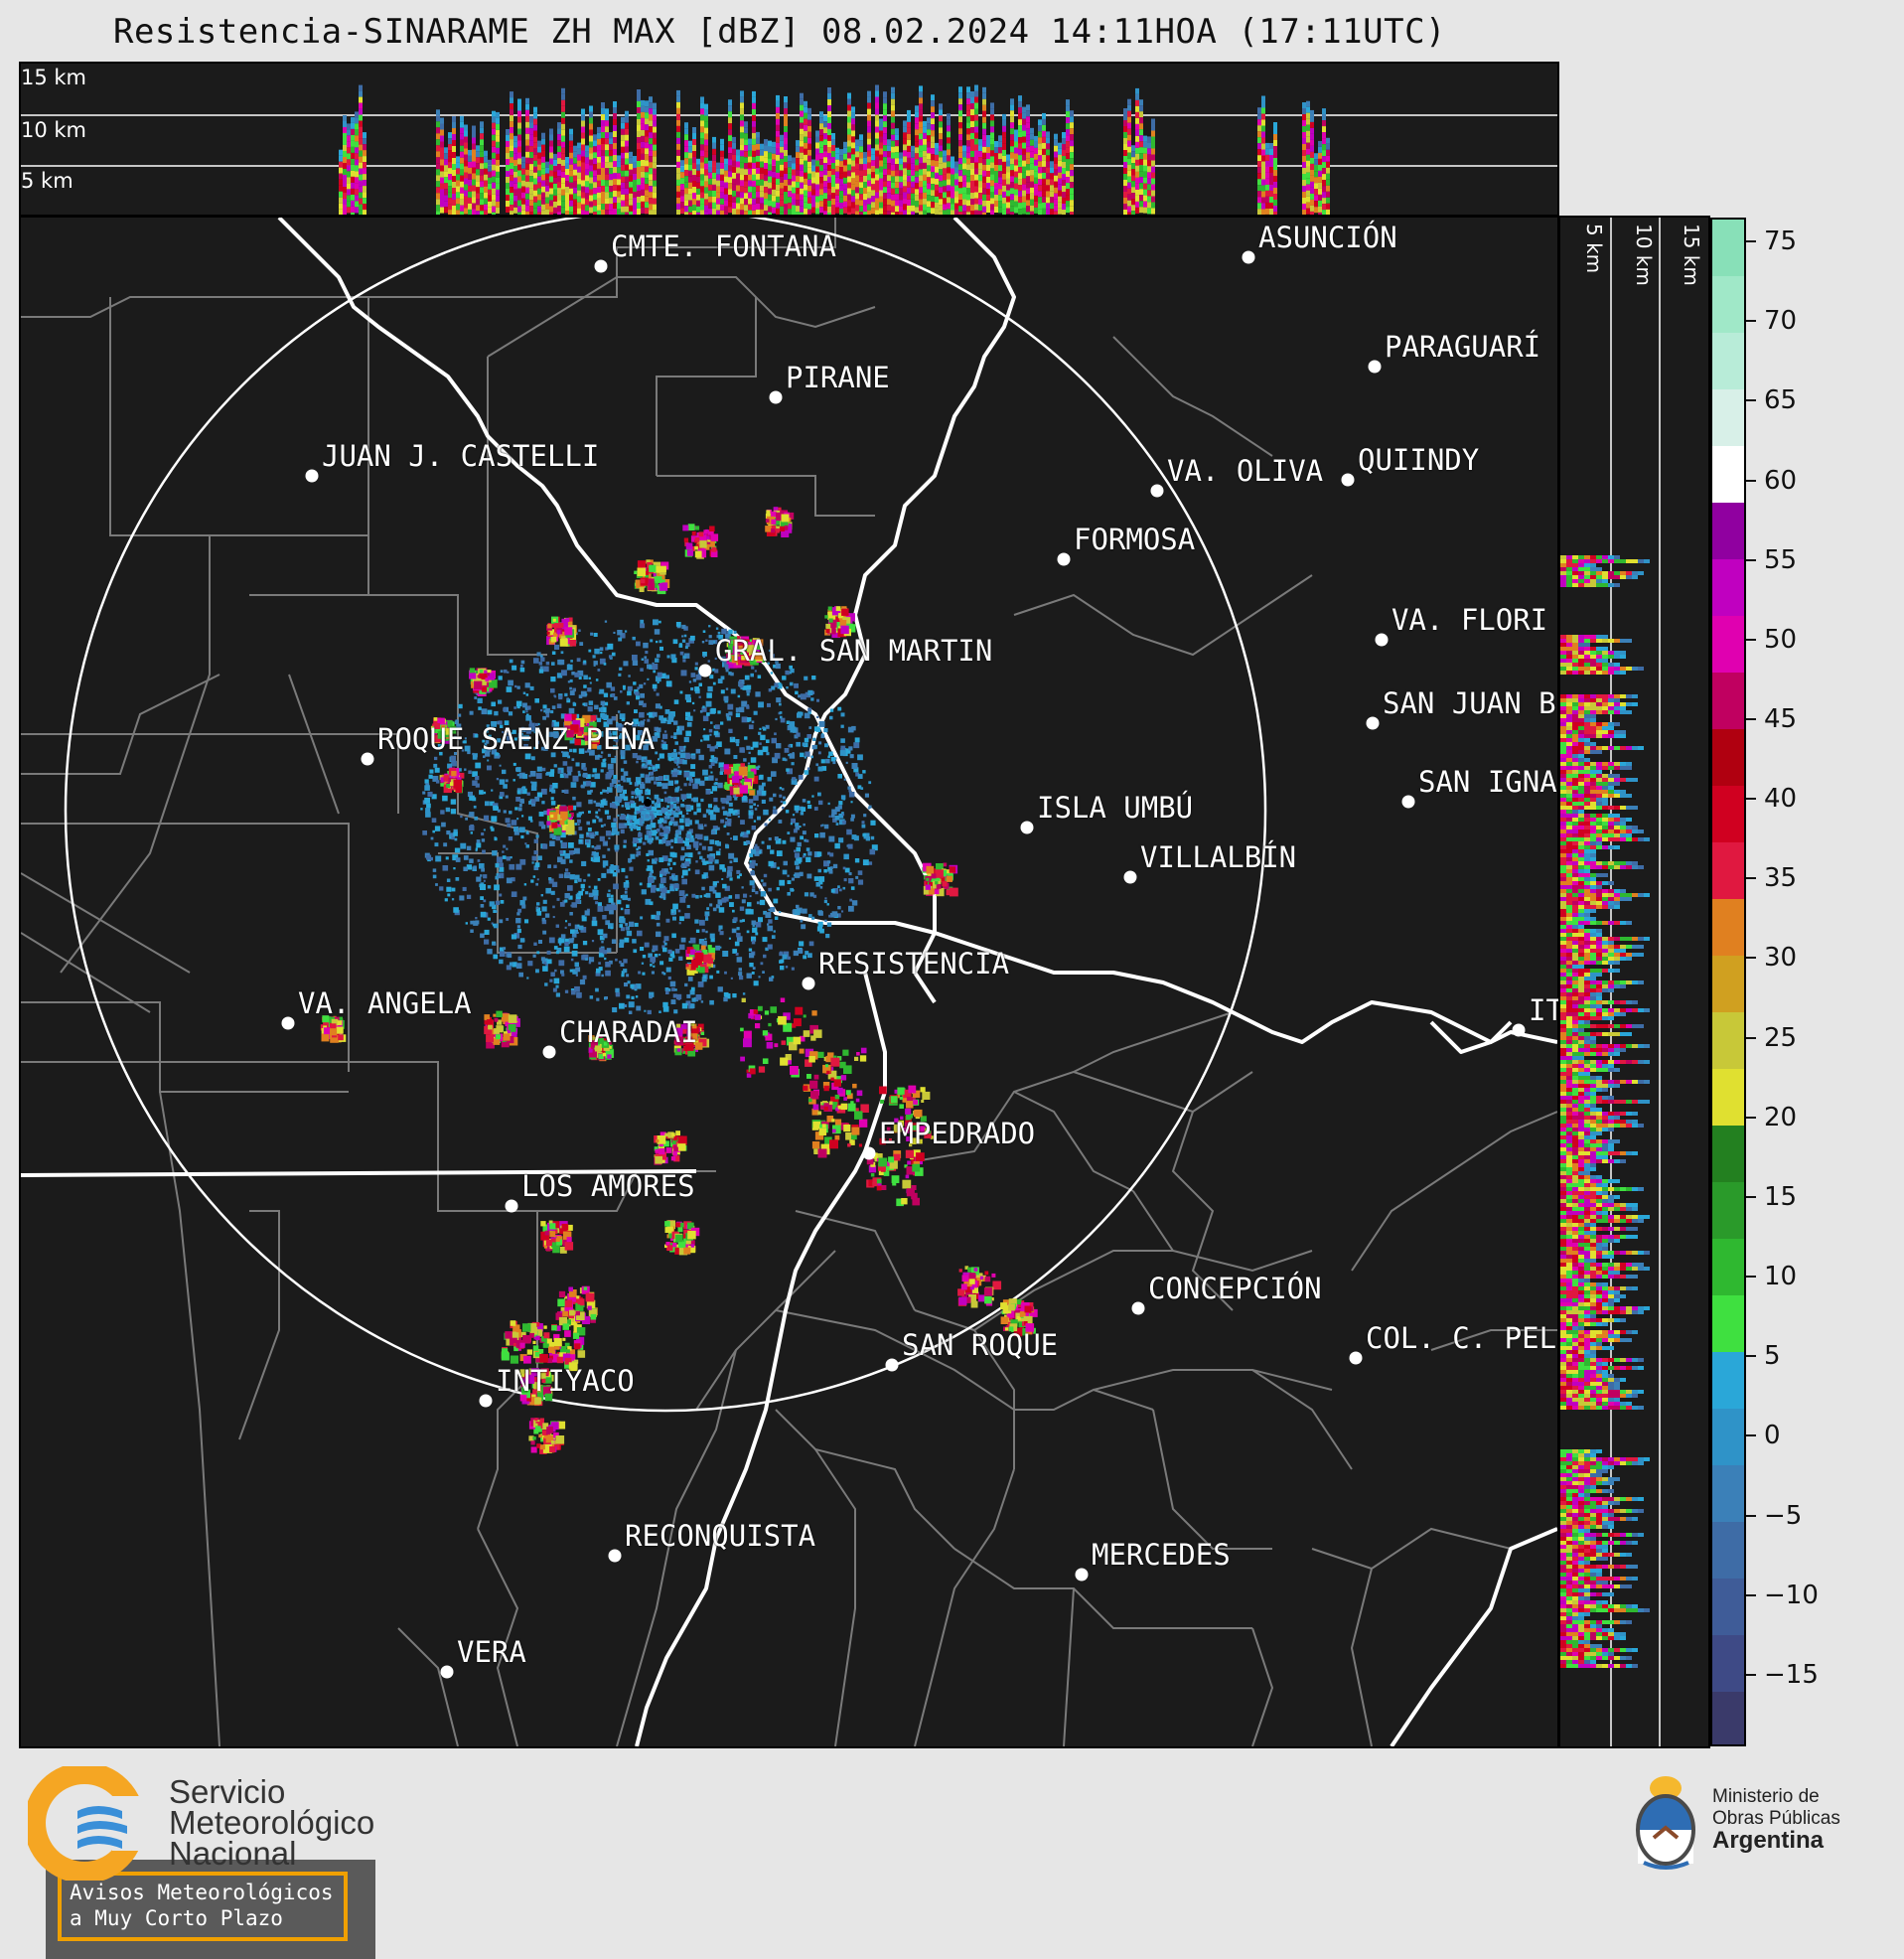 The height and width of the screenshot is (1959, 1904). Describe the element at coordinates (47, 181) in the screenshot. I see `height-label-5km: 5 km` at that location.